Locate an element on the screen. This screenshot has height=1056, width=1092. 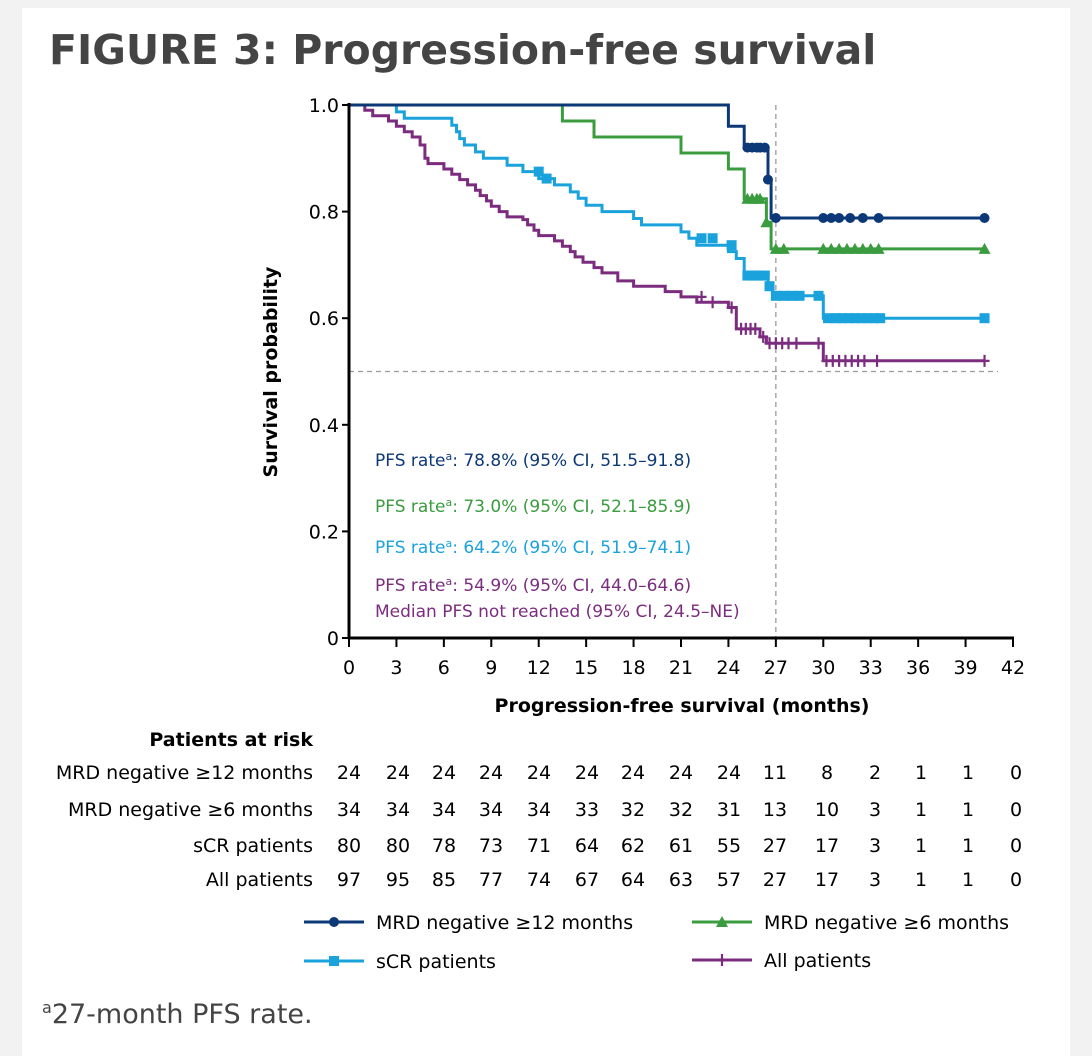
x-tick-label: 12 is located at coordinates (539, 668).